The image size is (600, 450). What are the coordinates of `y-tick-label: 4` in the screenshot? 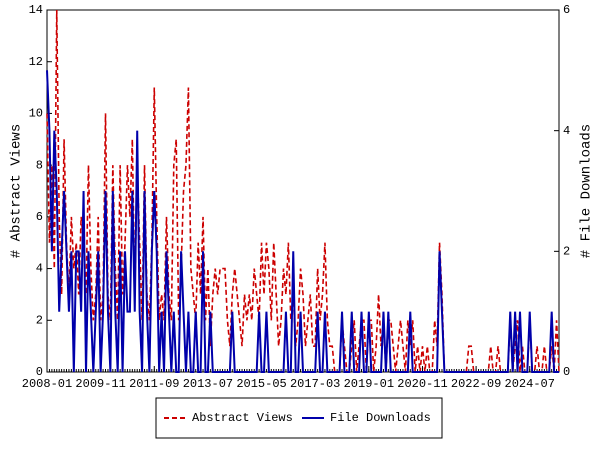 It's located at (39, 269).